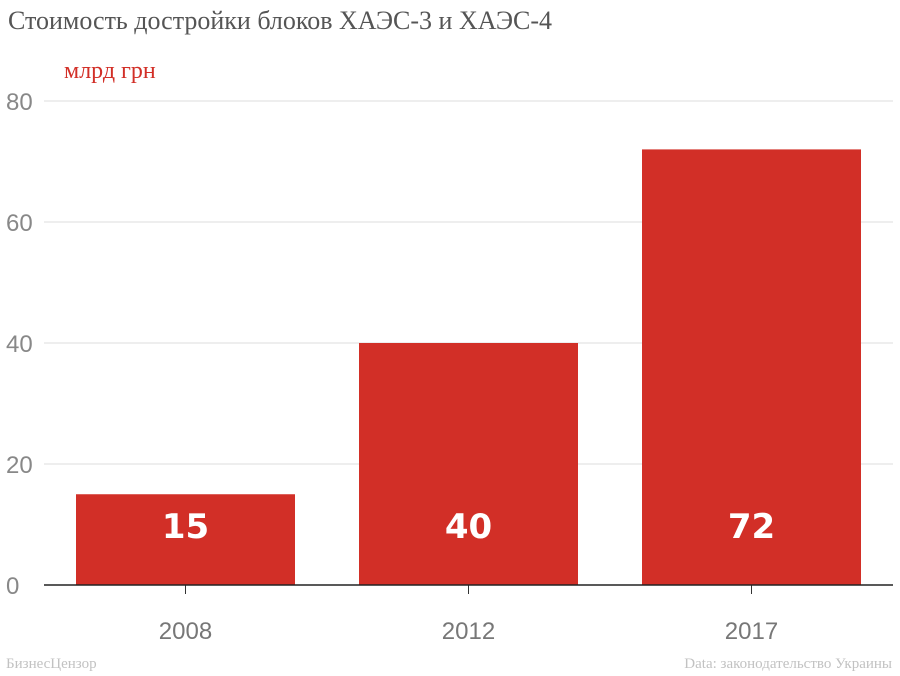 The width and height of the screenshot is (900, 676). I want to click on y-tick-label: 20, so click(19, 465).